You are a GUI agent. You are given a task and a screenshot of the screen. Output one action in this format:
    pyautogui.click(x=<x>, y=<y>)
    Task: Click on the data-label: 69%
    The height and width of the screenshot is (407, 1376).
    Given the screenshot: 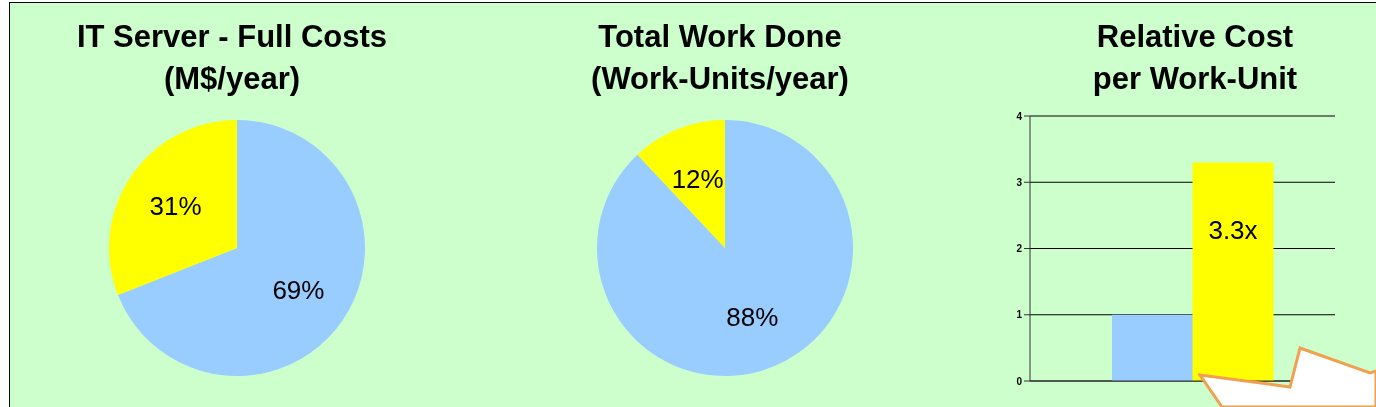 What is the action you would take?
    pyautogui.click(x=298, y=289)
    